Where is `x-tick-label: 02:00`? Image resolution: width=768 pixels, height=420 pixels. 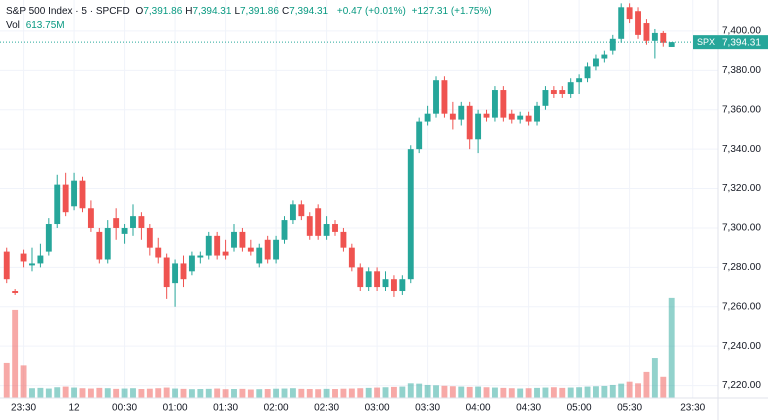
x-tick-label: 02:00 is located at coordinates (276, 408).